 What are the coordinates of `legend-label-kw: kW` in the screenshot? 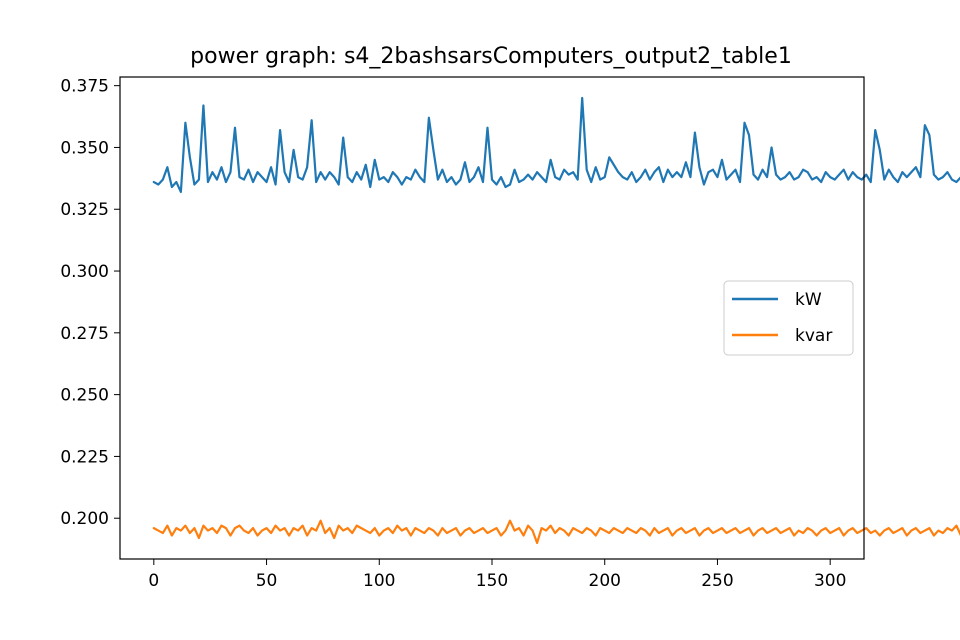 It's located at (808, 300).